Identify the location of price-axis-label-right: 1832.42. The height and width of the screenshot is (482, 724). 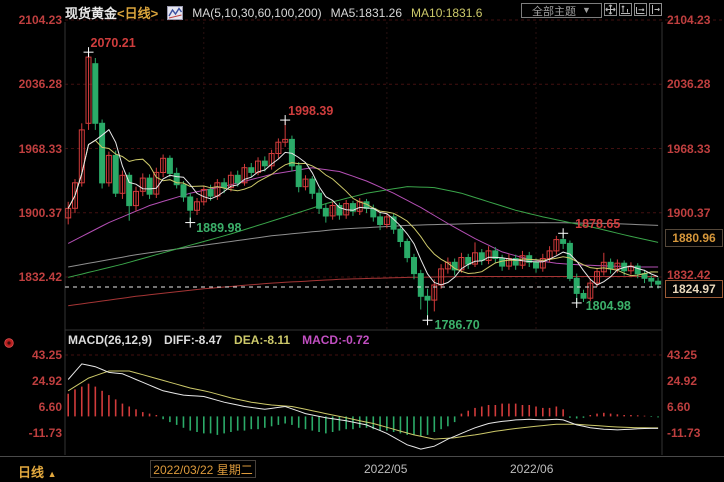
(689, 275).